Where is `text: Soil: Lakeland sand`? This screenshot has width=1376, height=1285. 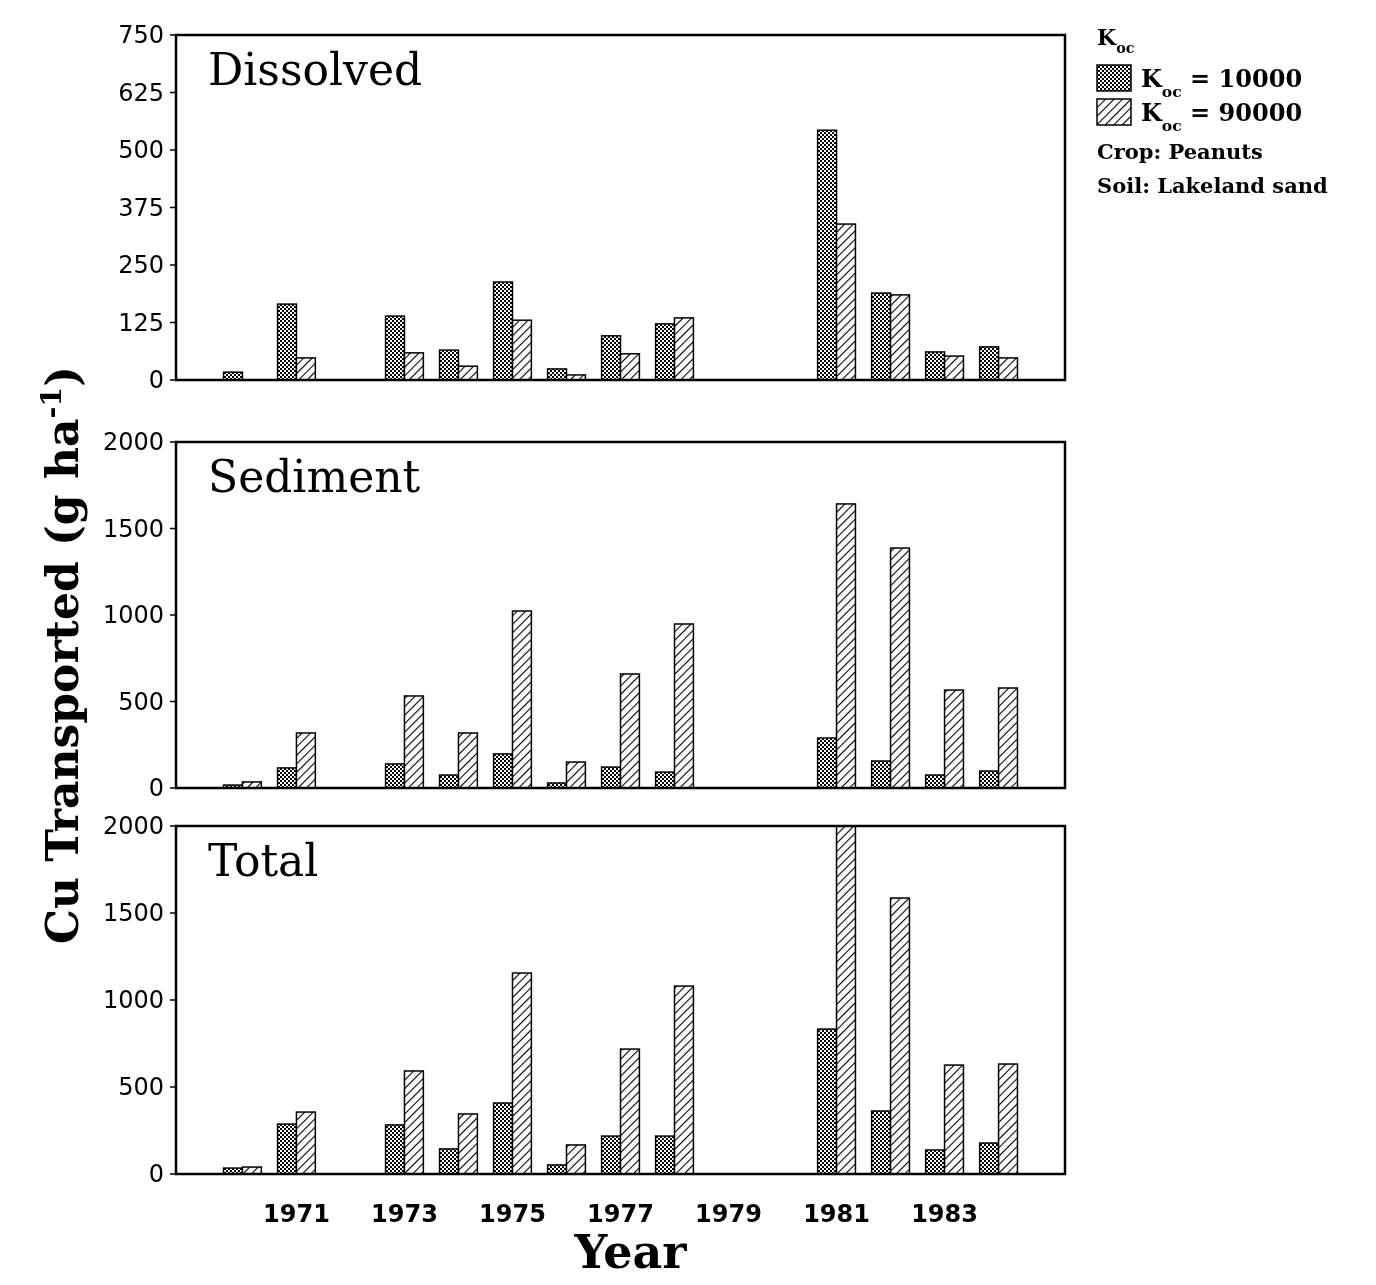
text: Soil: Lakeland sand is located at coordinates (1213, 185).